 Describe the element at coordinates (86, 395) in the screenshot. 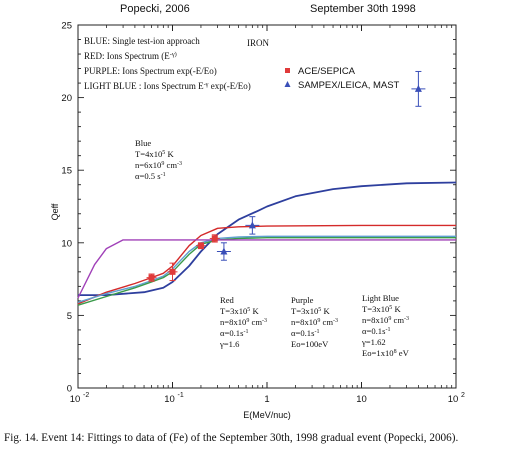

I see `x-tick-exponent: -2` at that location.